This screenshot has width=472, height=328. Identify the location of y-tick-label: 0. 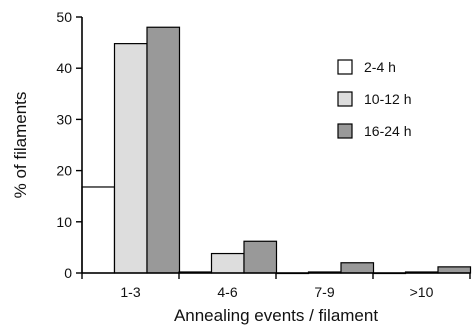
(68, 273).